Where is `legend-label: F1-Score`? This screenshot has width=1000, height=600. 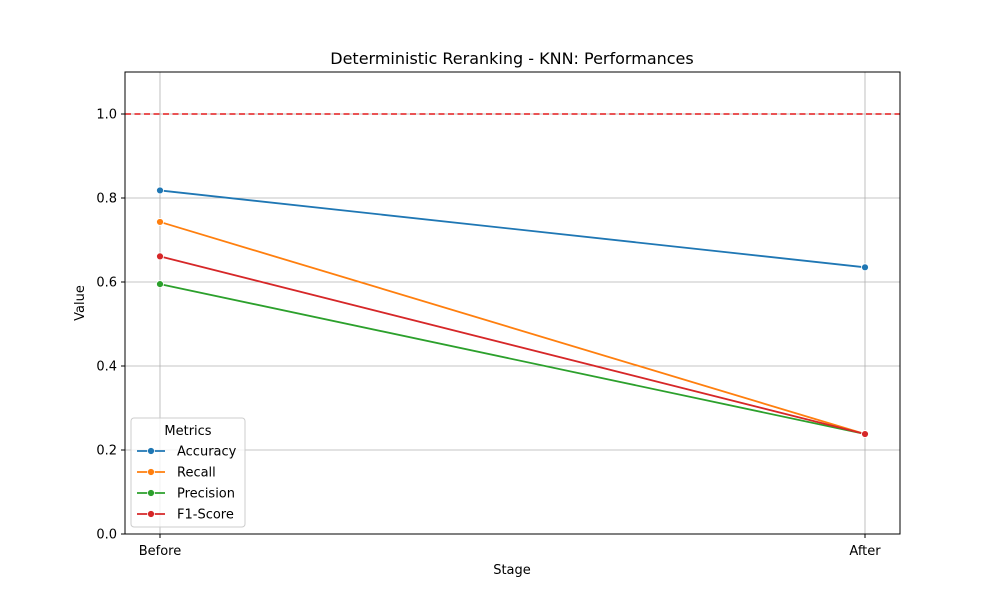 legend-label: F1-Score is located at coordinates (205, 515).